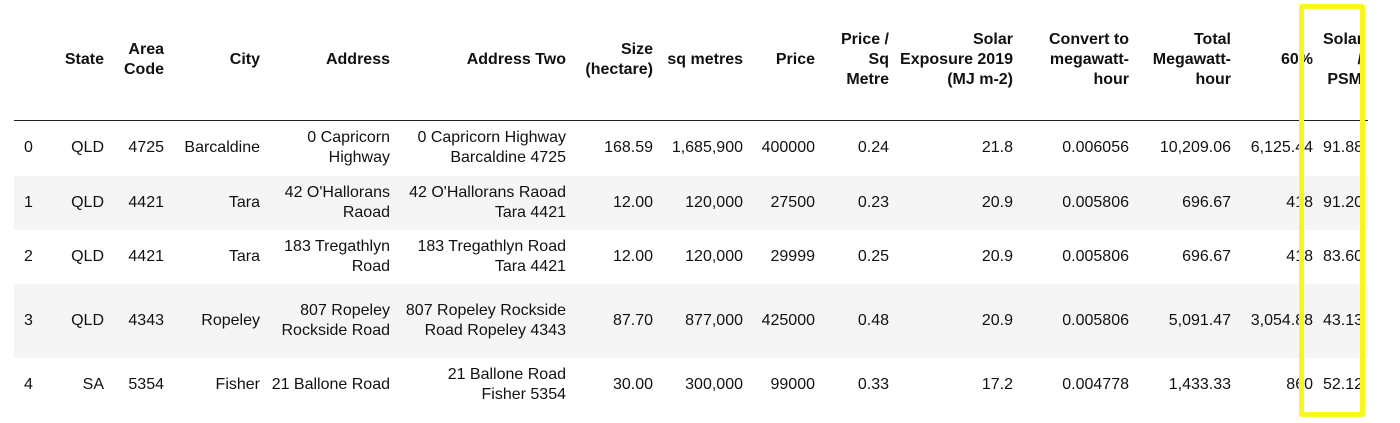 The width and height of the screenshot is (1400, 423). I want to click on cell-address-two: 42 O'Hallorans Raoad Tara 4421, so click(484, 203).